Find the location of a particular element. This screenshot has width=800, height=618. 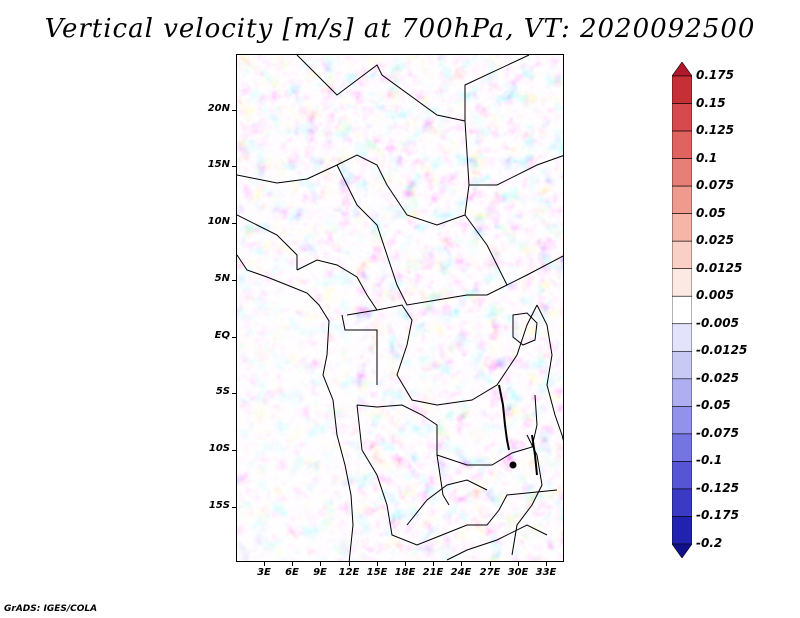

lat-label: 10N is located at coordinates (218, 221).